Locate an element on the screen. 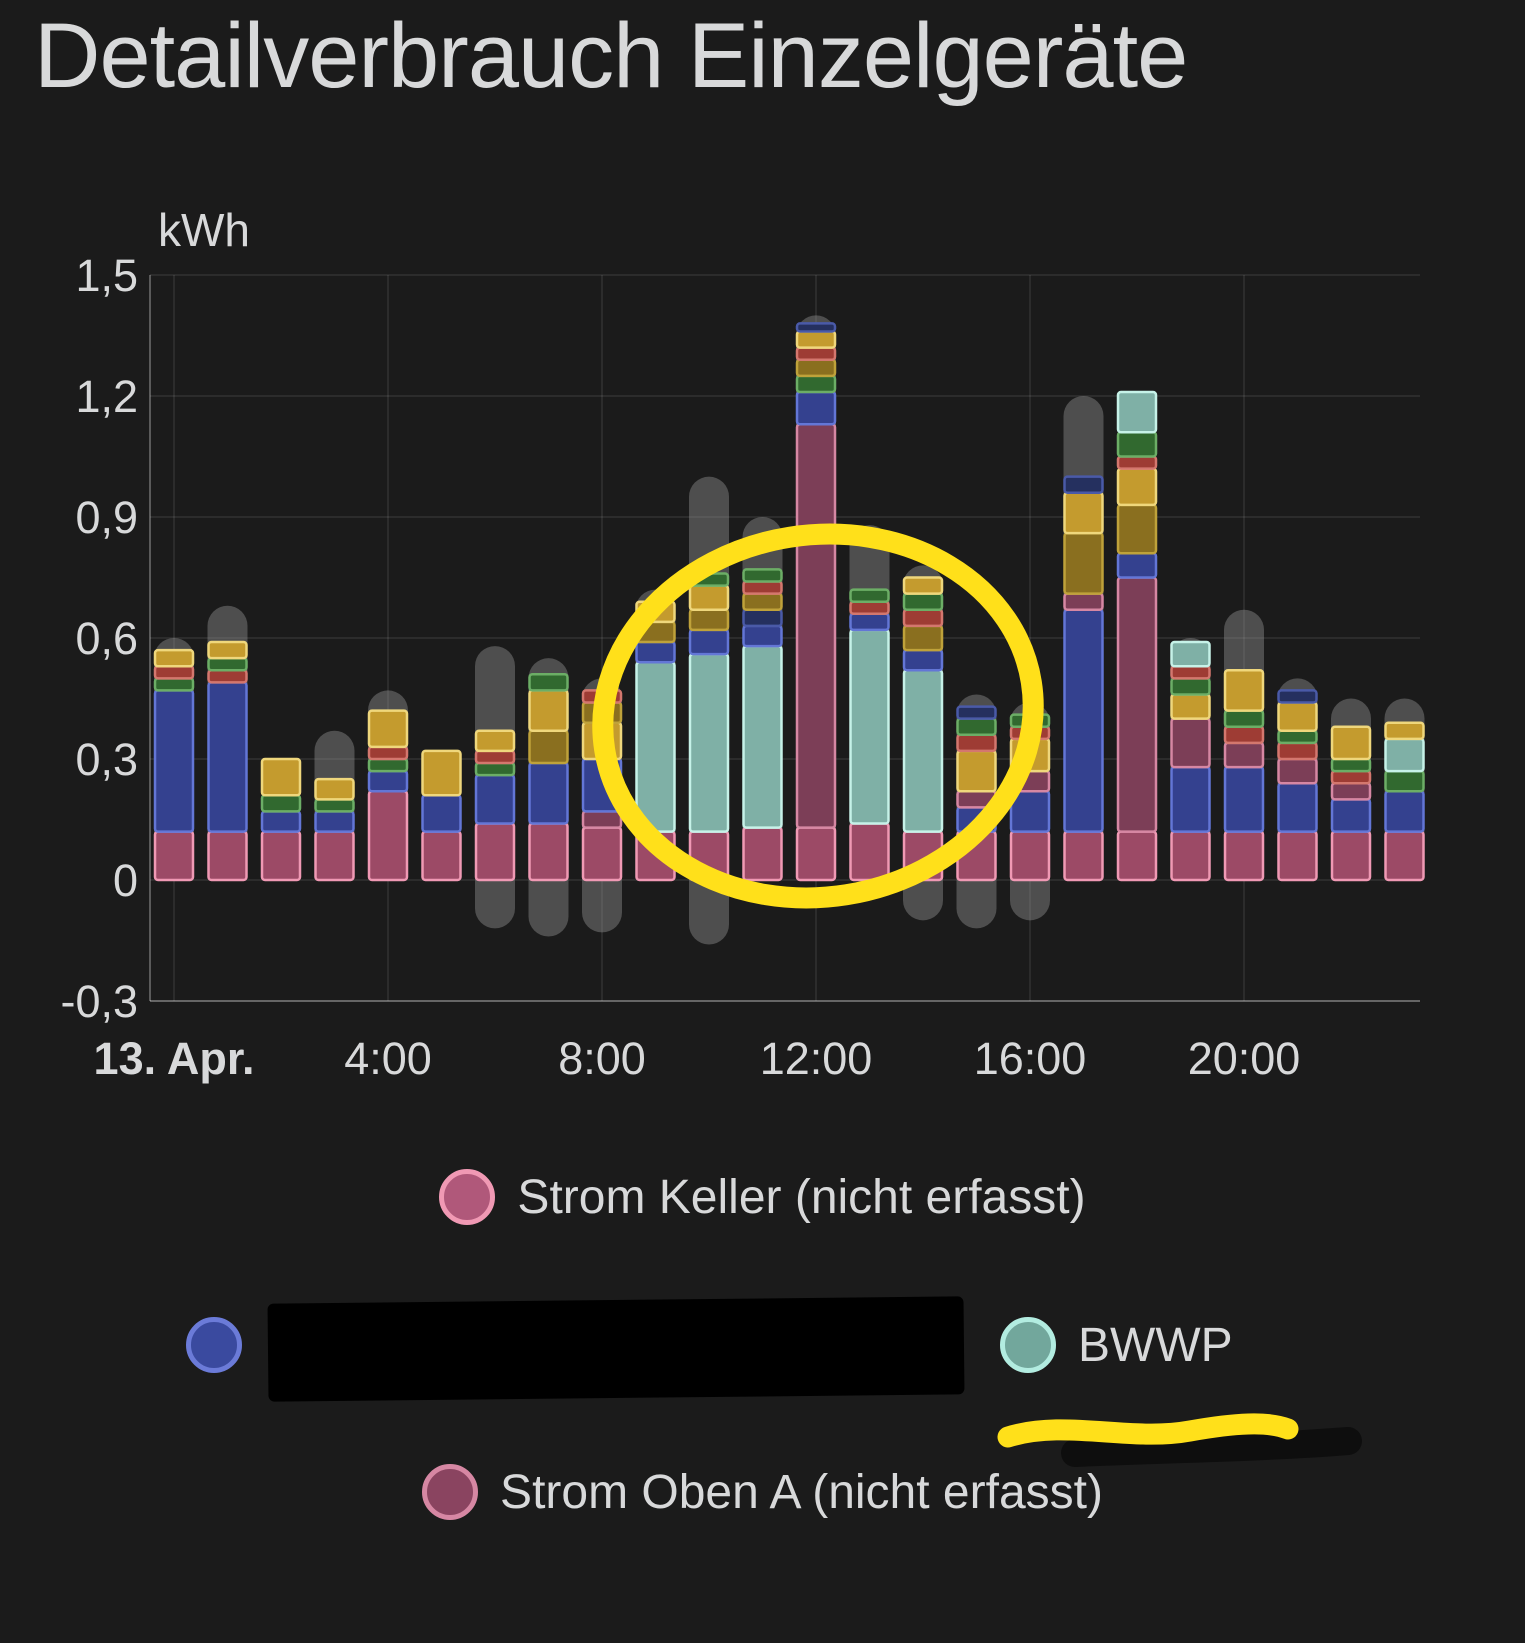  legend-item-strom-keller: Strom Keller (nicht erfasst) is located at coordinates (762, 1197).